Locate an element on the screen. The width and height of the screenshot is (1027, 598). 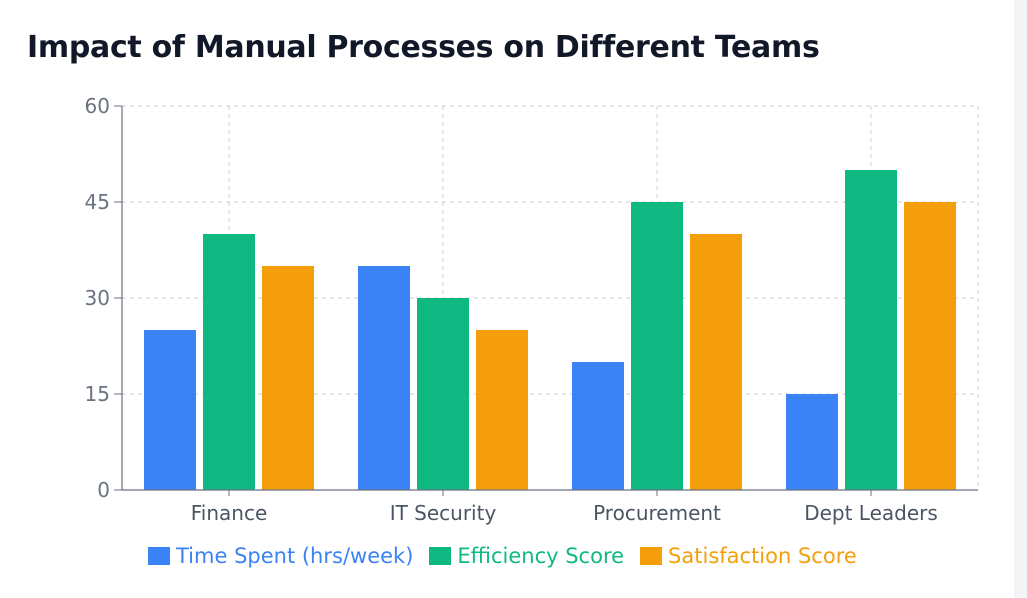
legend-item: Satisfaction Score is located at coordinates (748, 556).